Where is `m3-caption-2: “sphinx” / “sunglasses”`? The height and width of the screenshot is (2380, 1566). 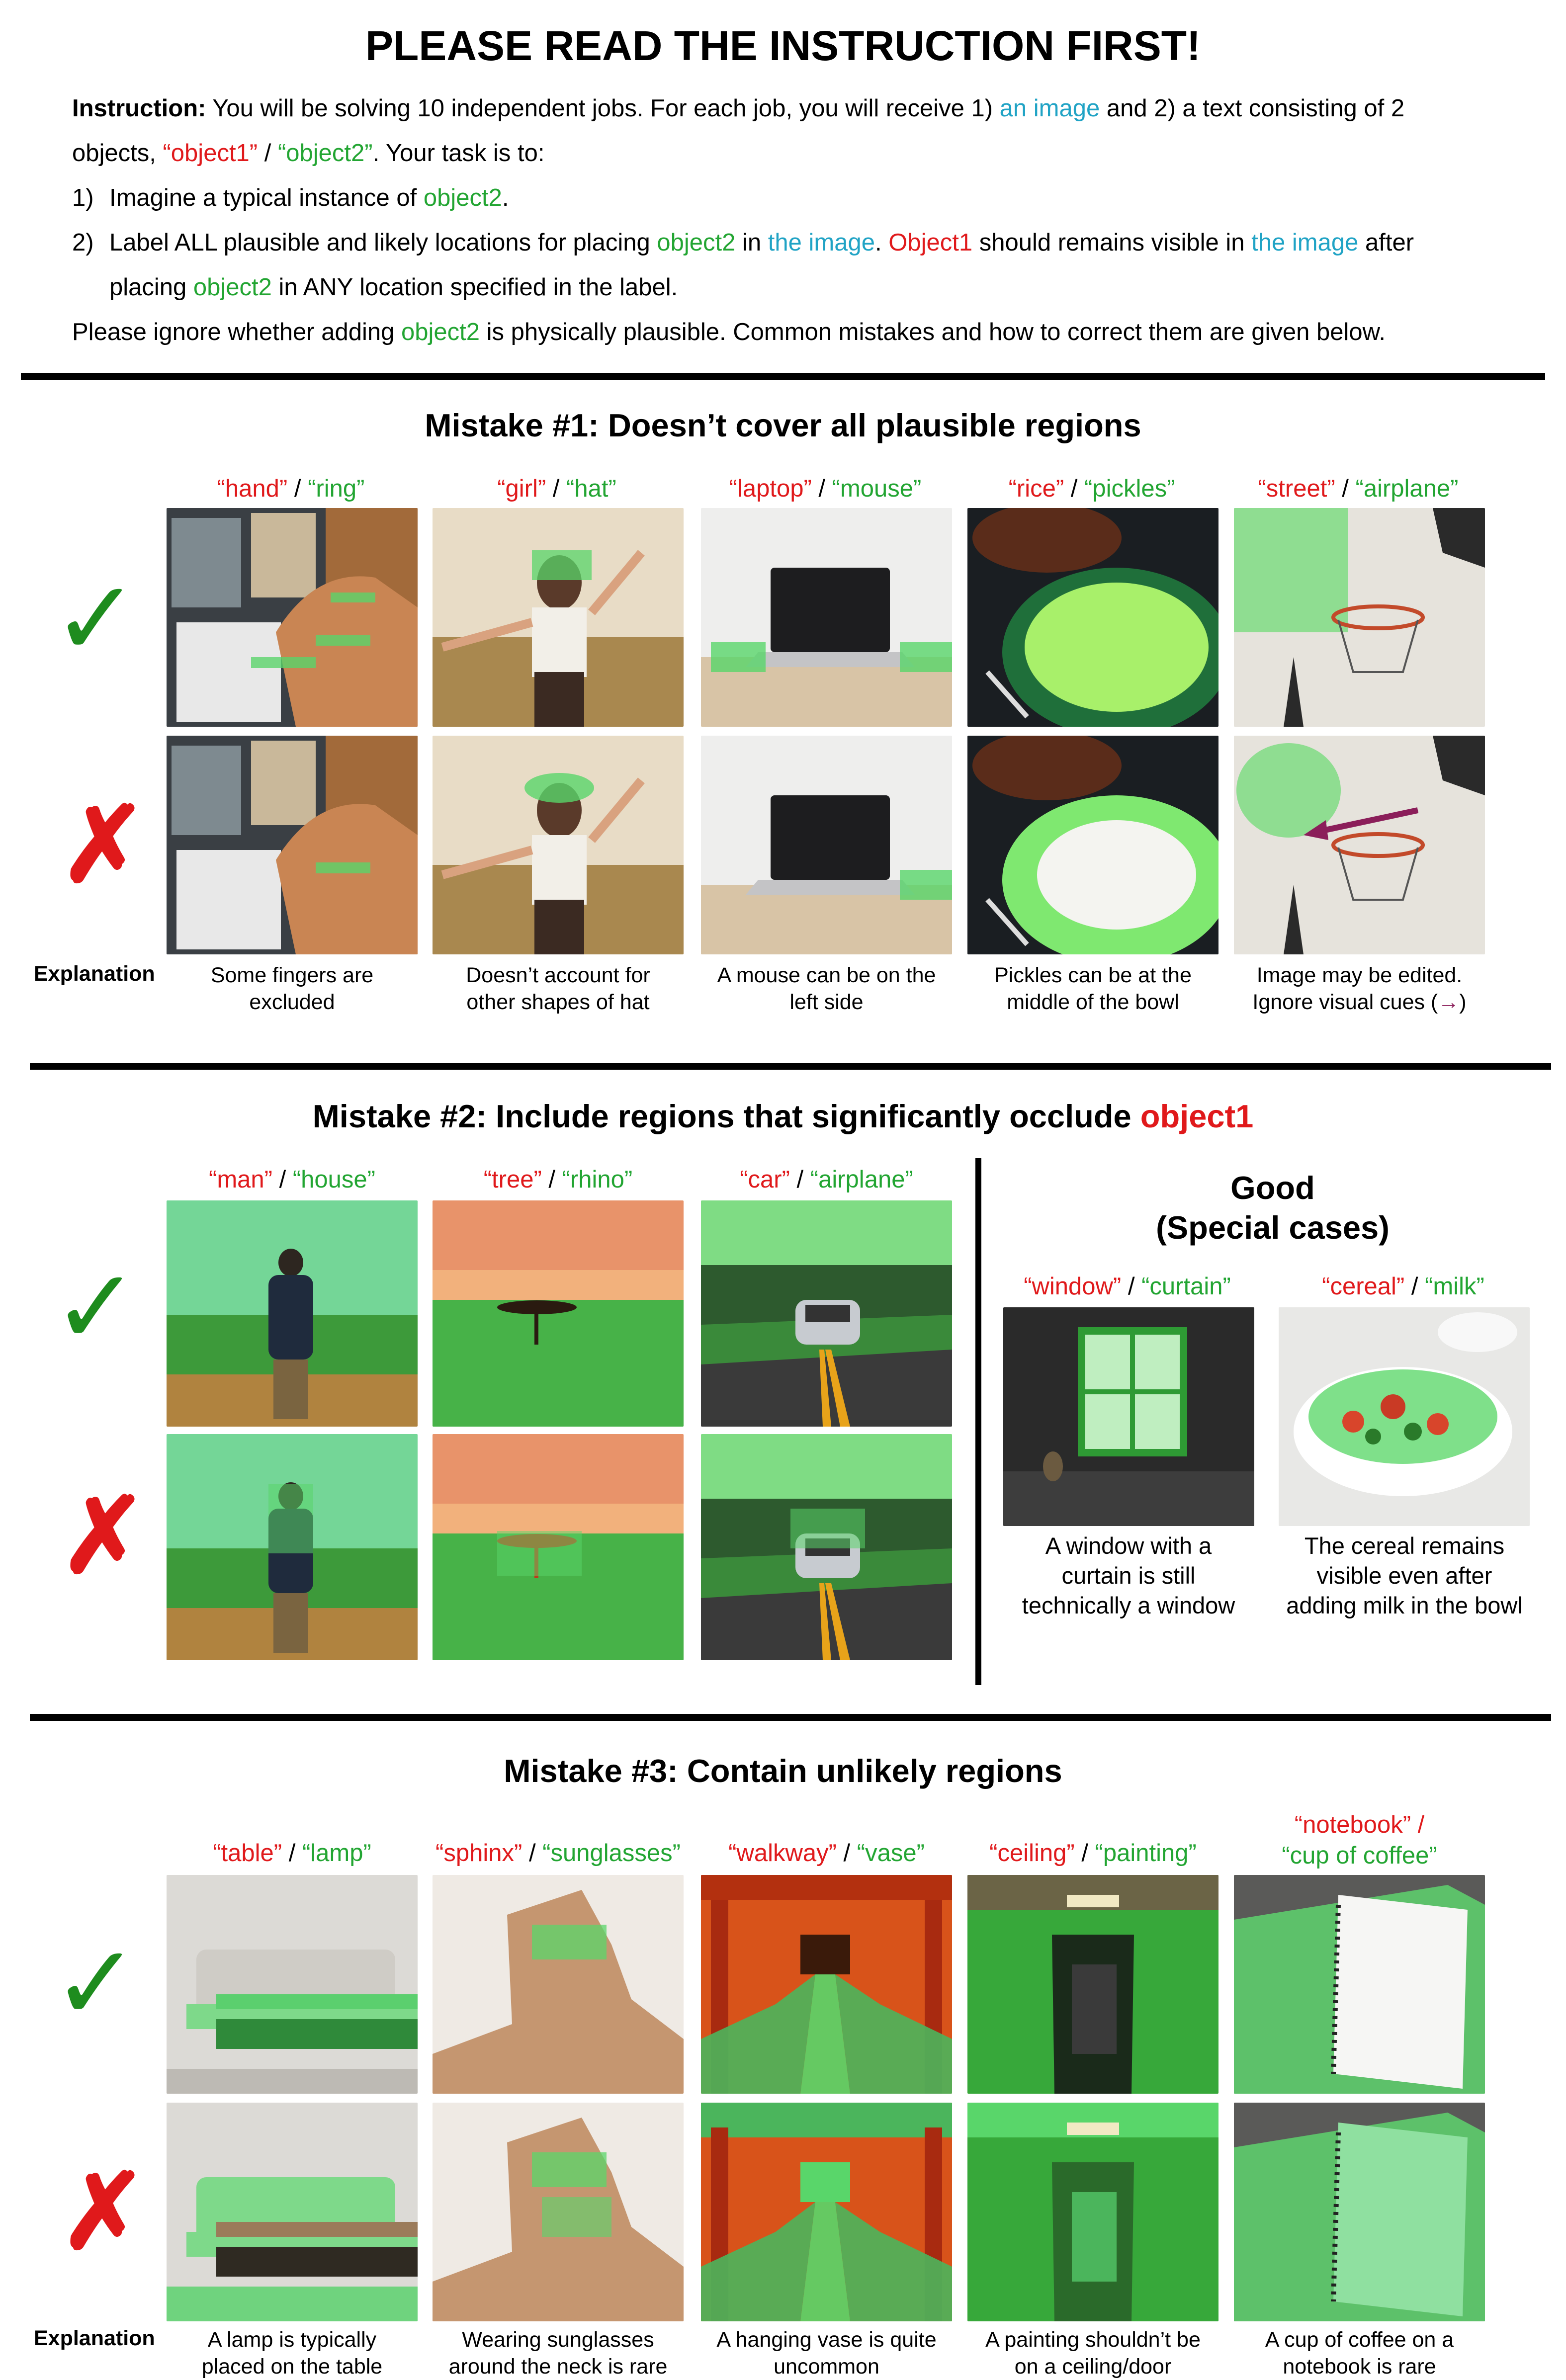
m3-caption-2: “sphinx” / “sunglasses” is located at coordinates (558, 1853).